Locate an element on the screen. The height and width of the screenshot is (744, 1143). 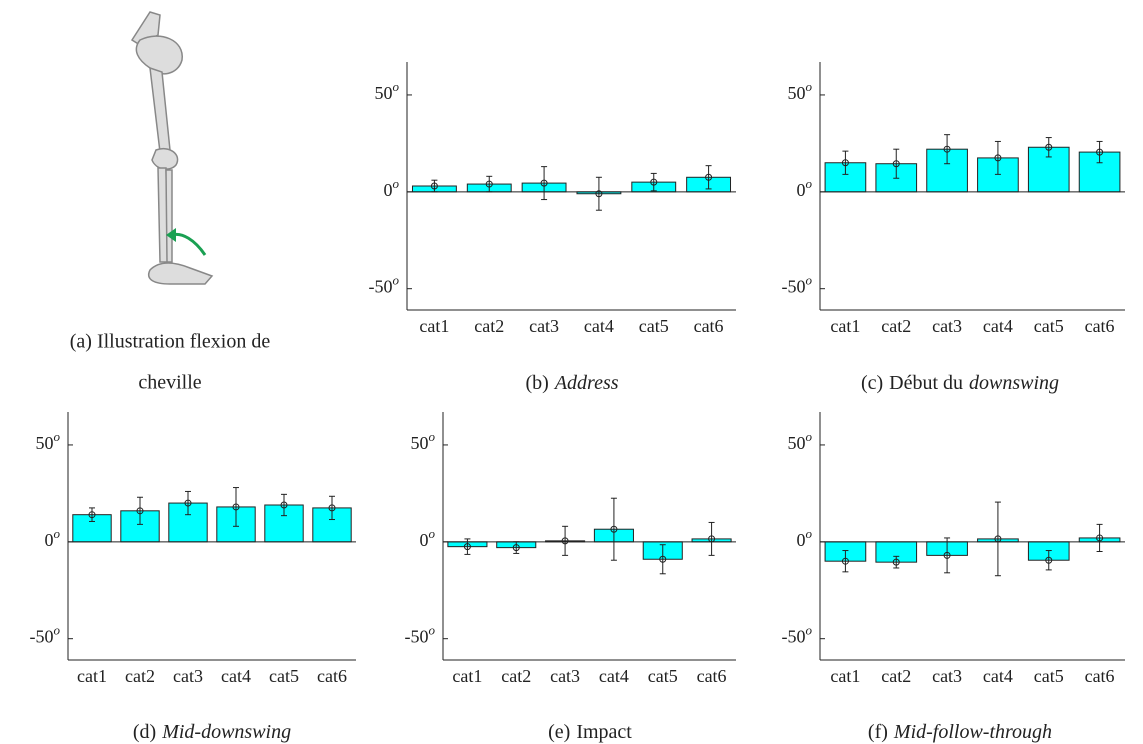
chart-caption: (f) Mid-follow-through is located at coordinates (960, 732).